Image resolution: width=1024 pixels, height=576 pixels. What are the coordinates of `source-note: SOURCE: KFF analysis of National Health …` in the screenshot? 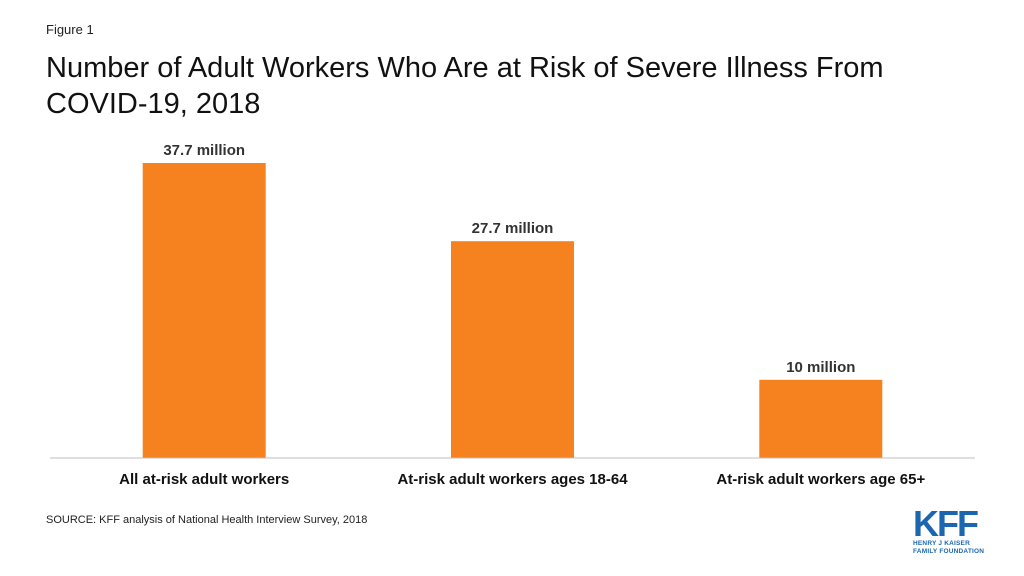 It's located at (207, 520).